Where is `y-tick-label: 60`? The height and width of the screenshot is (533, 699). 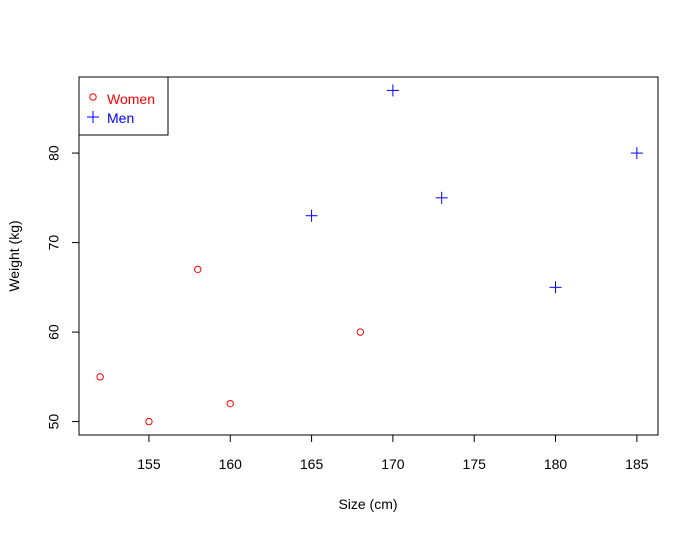 y-tick-label: 60 is located at coordinates (54, 332).